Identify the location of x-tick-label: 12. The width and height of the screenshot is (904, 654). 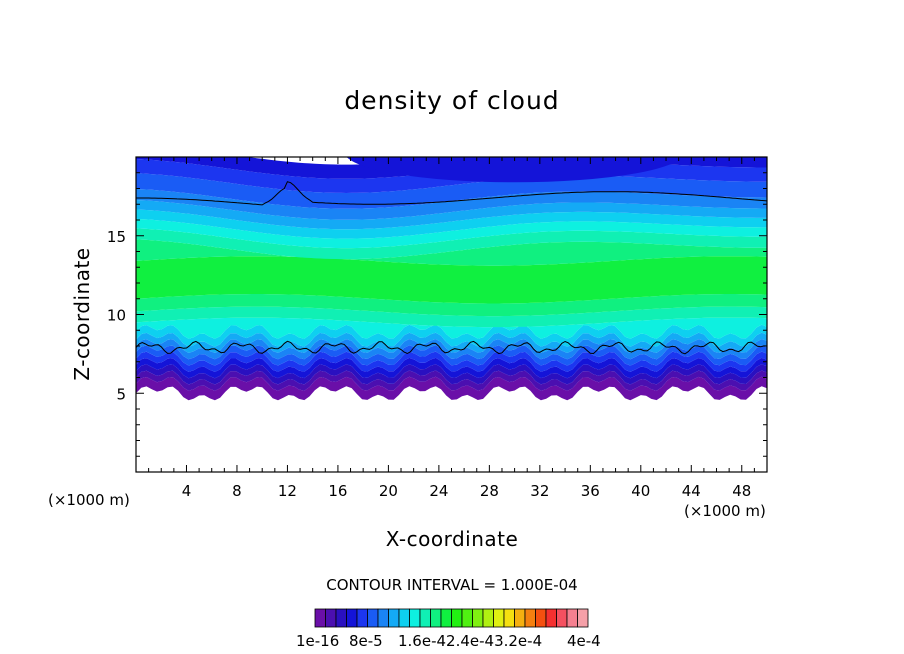
(287, 491).